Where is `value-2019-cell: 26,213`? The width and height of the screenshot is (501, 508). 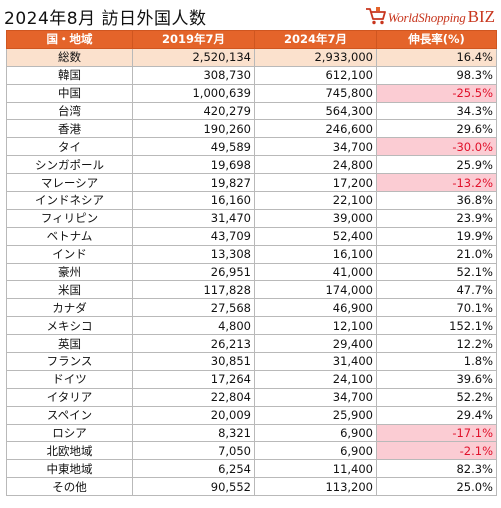 value-2019-cell: 26,213 is located at coordinates (193, 344).